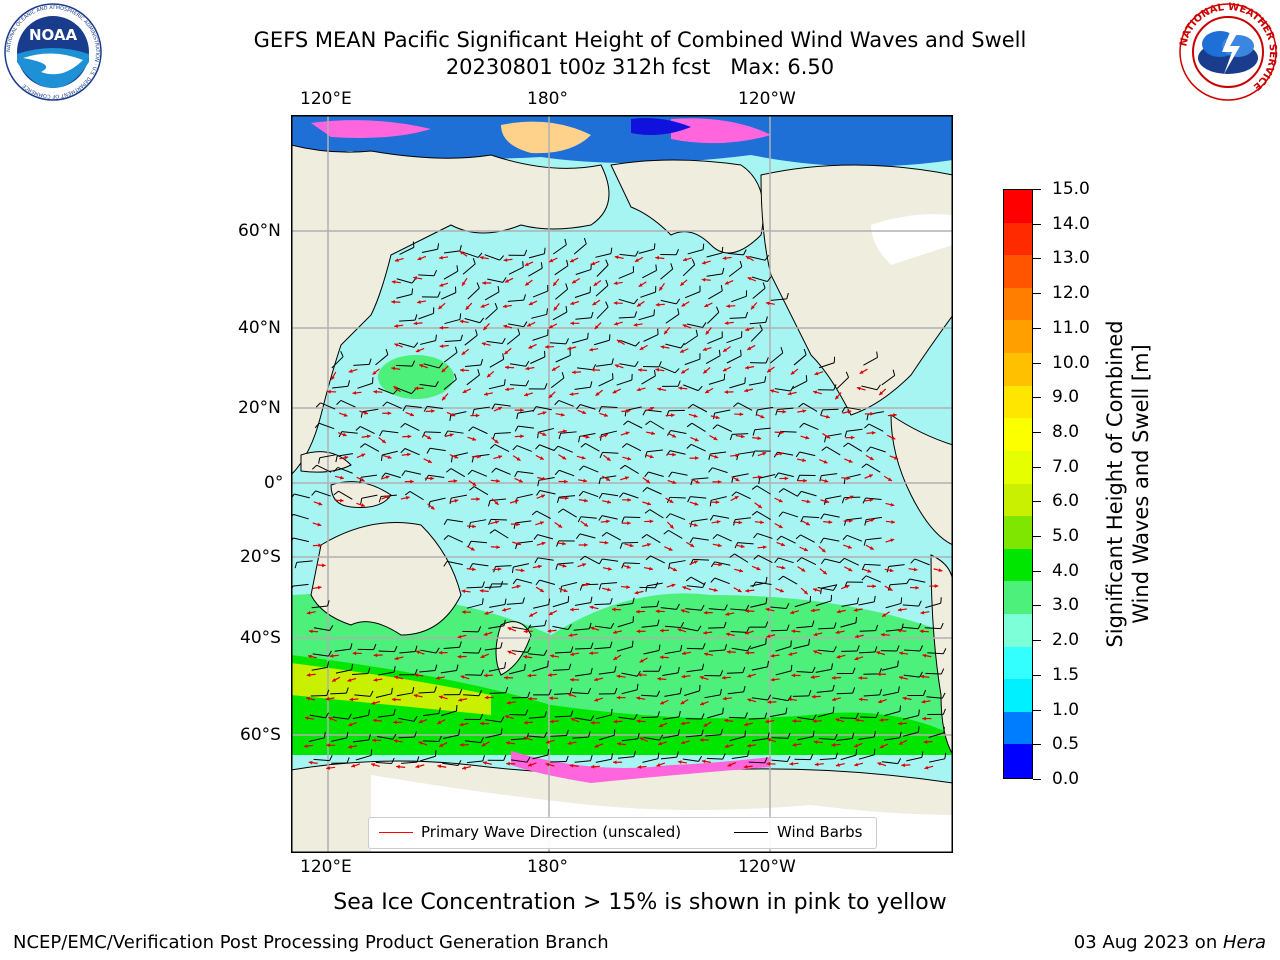  I want to click on colorbar-tick-label: 12.0, so click(1071, 293).